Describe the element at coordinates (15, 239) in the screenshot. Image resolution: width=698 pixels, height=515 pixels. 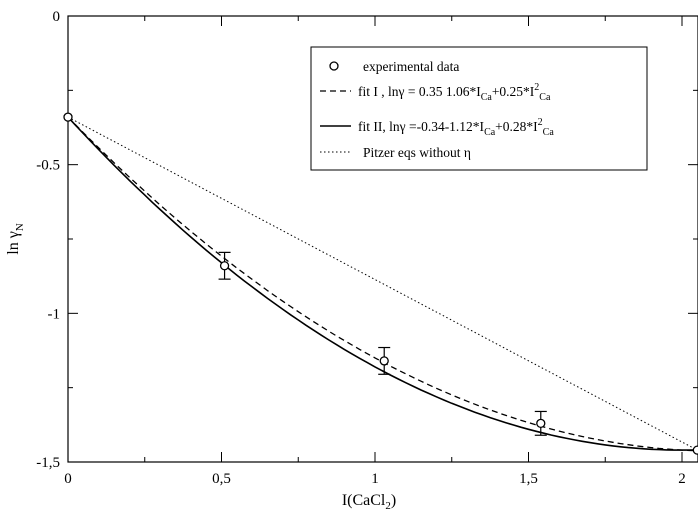
I see `y-axis-label: ln γN` at that location.